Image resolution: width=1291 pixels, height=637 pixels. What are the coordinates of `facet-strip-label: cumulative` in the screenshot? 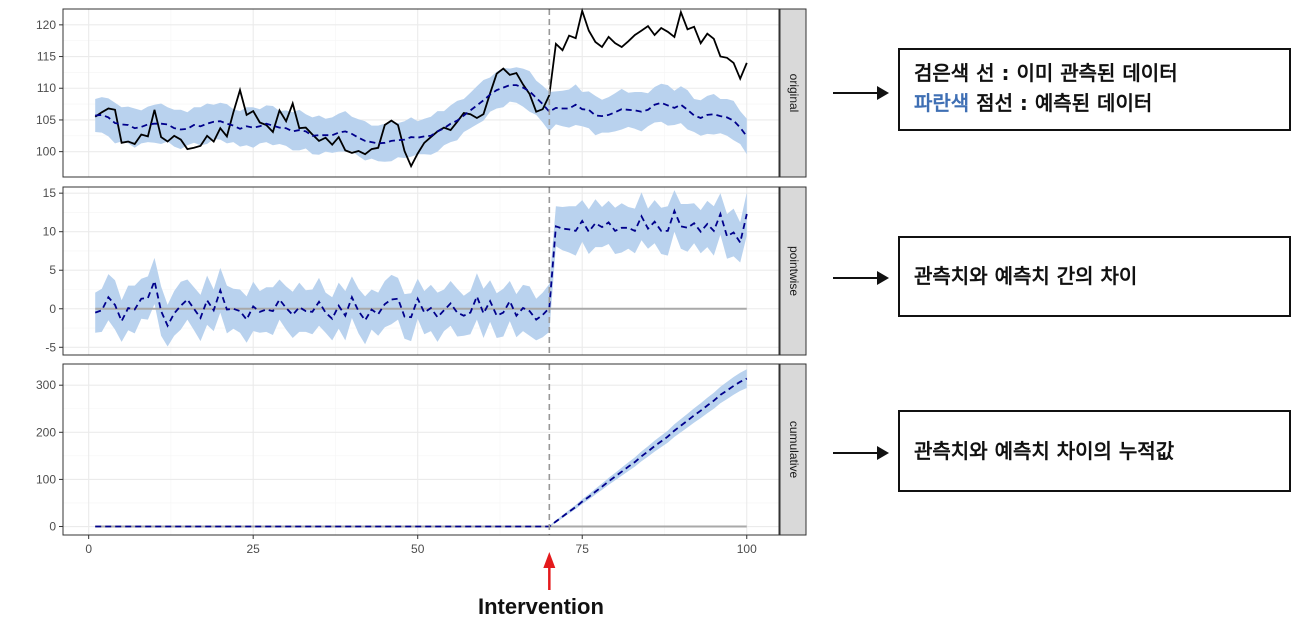 It's located at (794, 450).